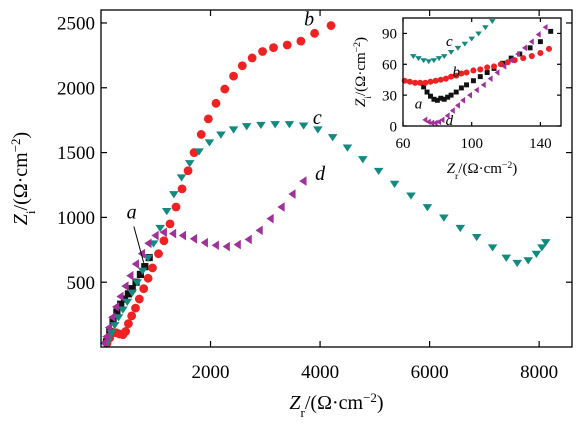 Image resolution: width=586 pixels, height=427 pixels. I want to click on series-a, so click(487, 65).